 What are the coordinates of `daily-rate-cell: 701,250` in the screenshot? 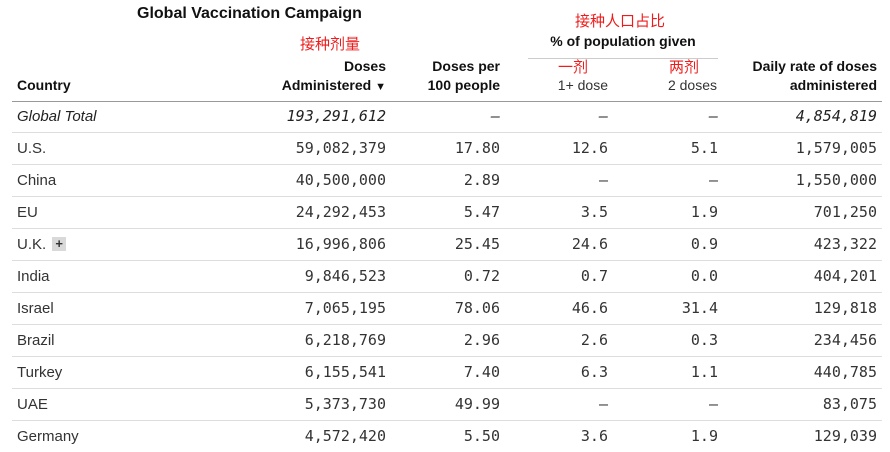 It's located at (845, 212).